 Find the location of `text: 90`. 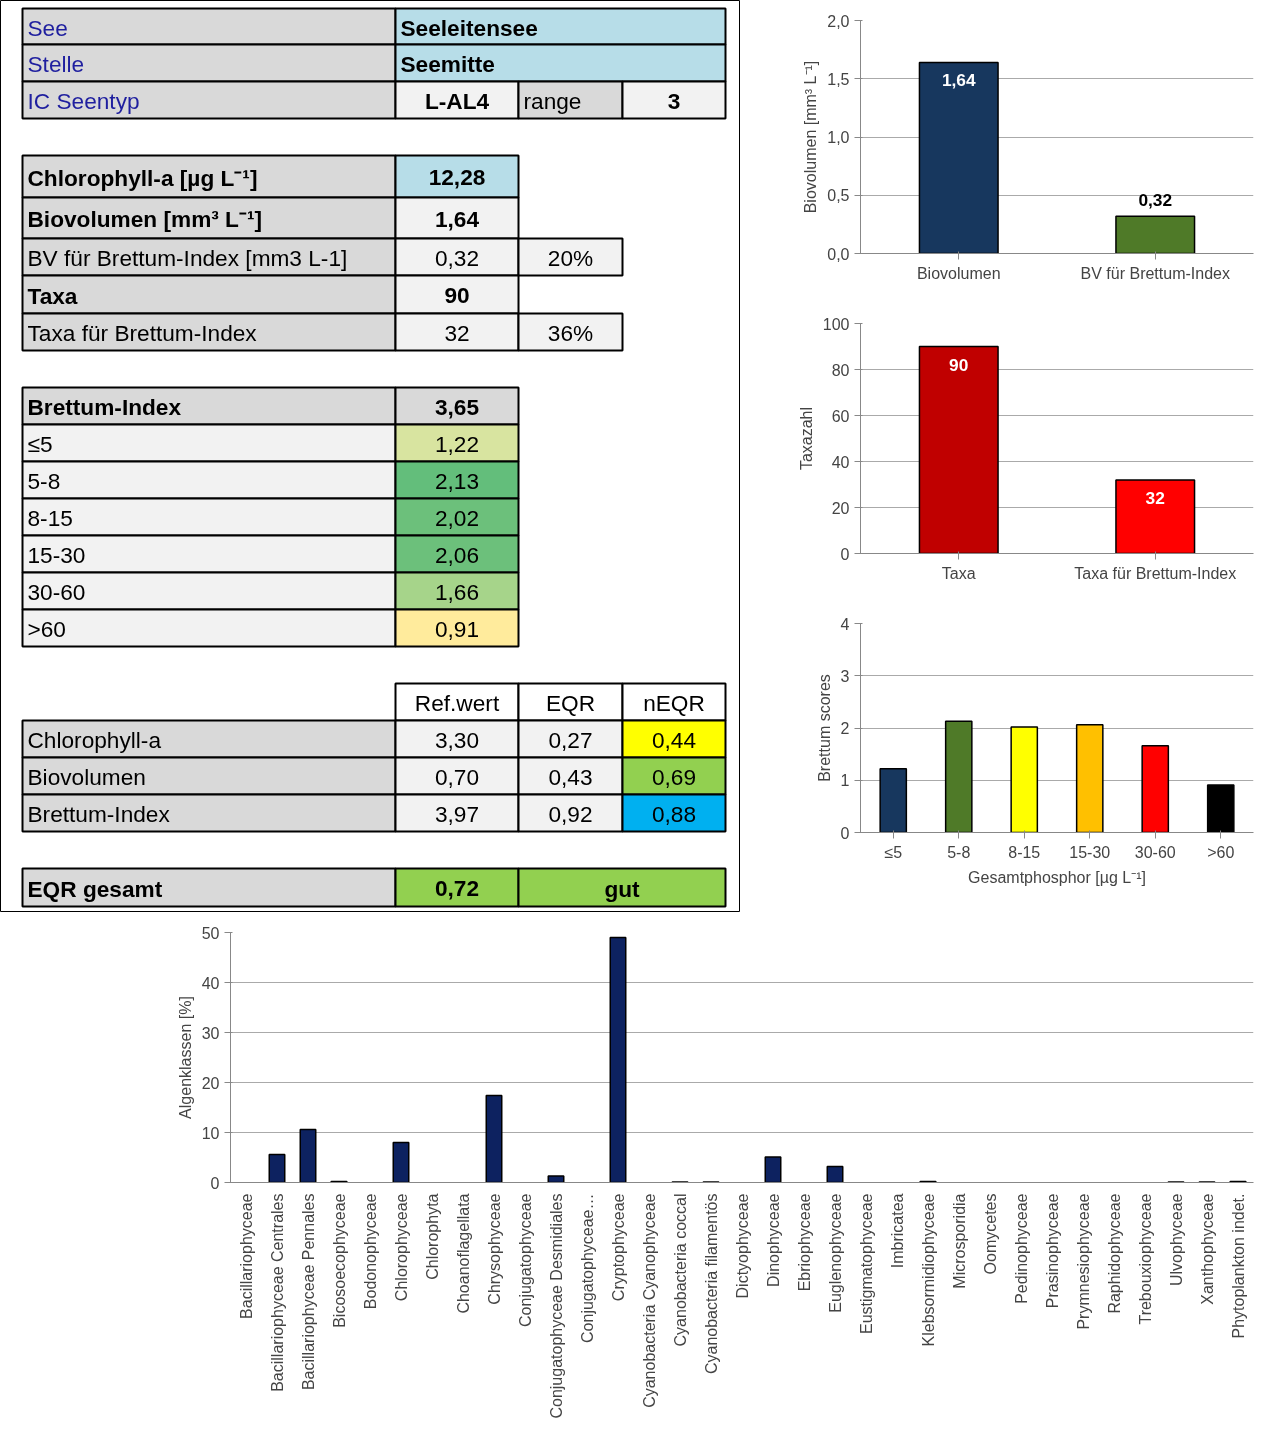

text: 90 is located at coordinates (457, 295).